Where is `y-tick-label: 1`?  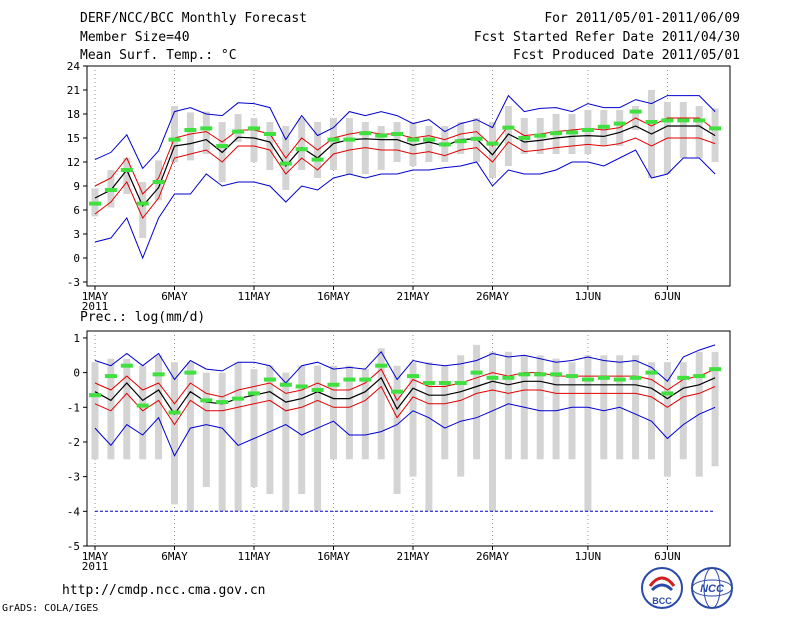
y-tick-label: 1 is located at coordinates (76, 338).